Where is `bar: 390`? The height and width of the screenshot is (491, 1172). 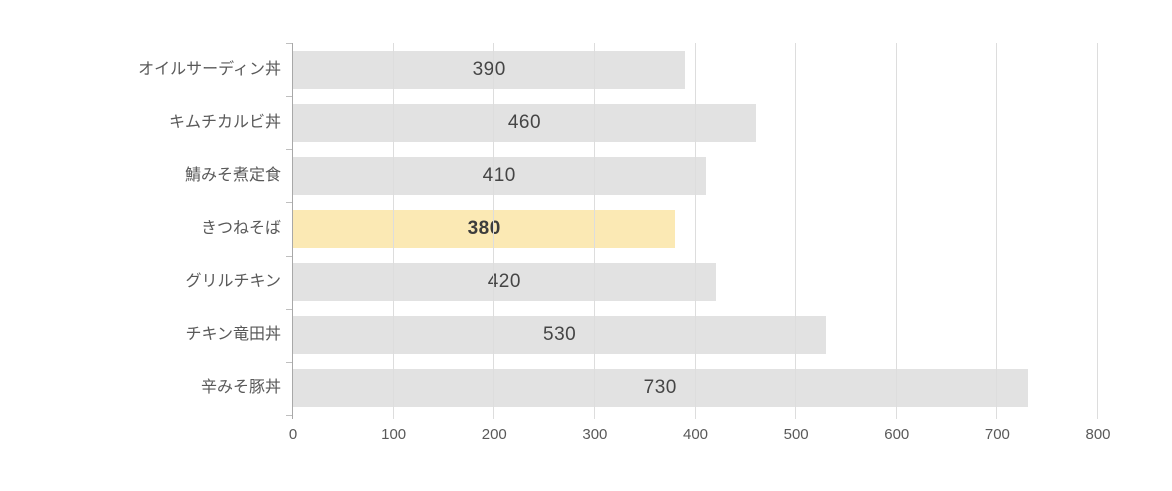
bar: 390 is located at coordinates (489, 69).